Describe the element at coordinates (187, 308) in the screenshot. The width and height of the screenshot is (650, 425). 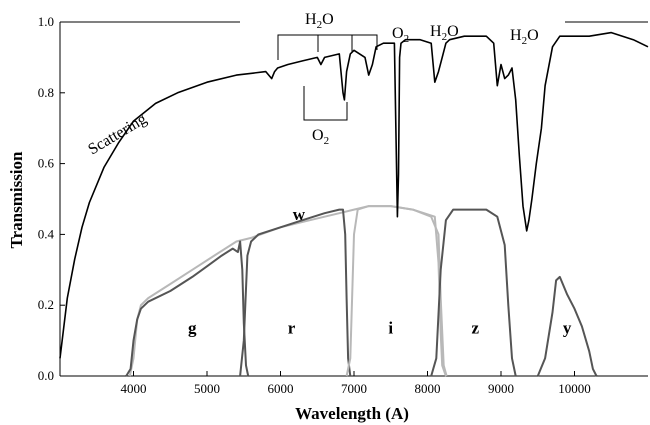
I see `filter-curve-g` at that location.